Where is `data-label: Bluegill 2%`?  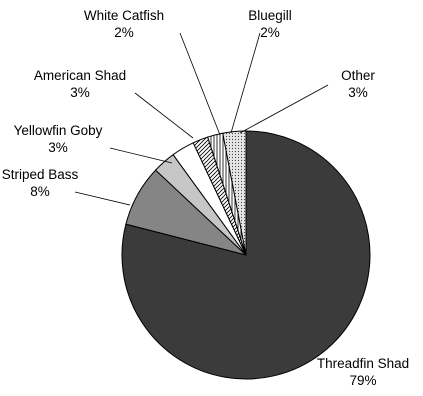 data-label: Bluegill 2% is located at coordinates (270, 24).